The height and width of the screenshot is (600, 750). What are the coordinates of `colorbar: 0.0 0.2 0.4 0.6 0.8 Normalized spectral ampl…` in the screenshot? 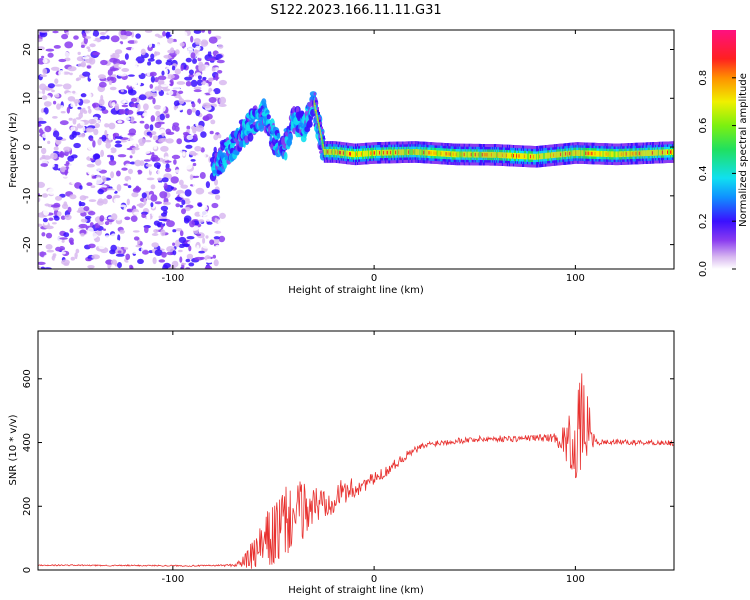 It's located at (723, 153).